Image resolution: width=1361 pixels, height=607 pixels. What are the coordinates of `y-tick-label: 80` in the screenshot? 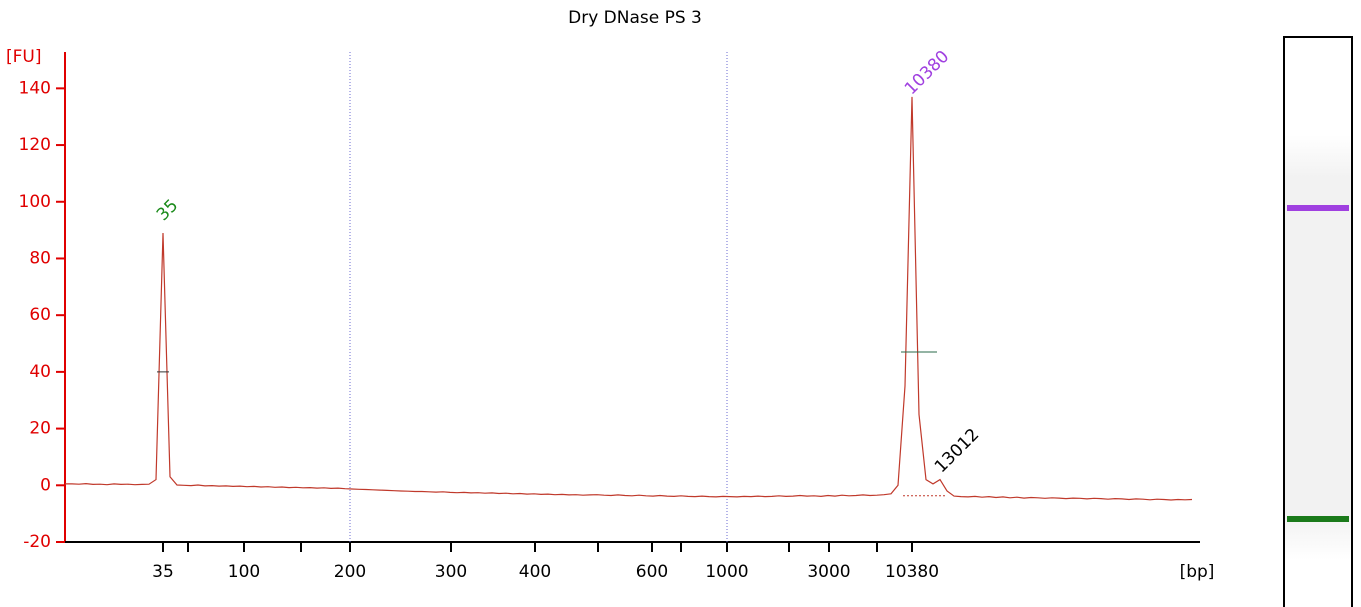 It's located at (40, 258).